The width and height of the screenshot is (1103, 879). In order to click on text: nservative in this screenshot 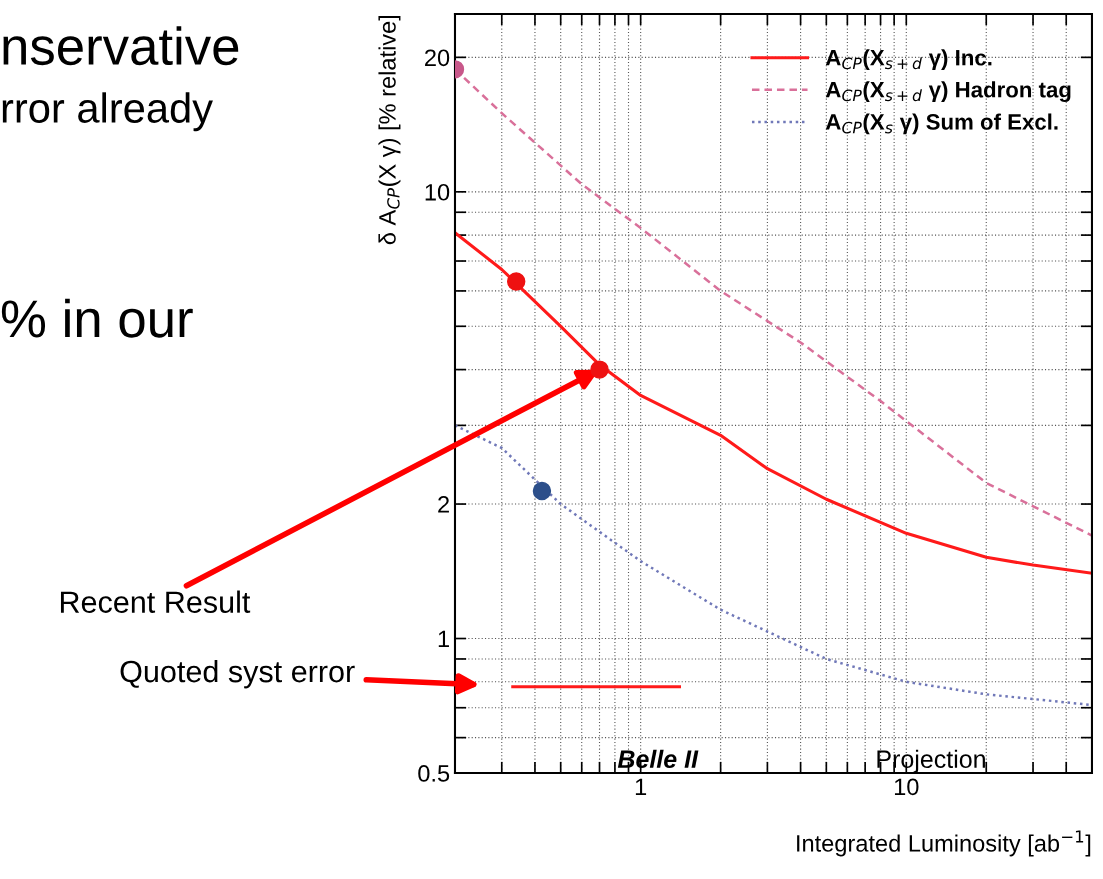, I will do `click(121, 46)`.